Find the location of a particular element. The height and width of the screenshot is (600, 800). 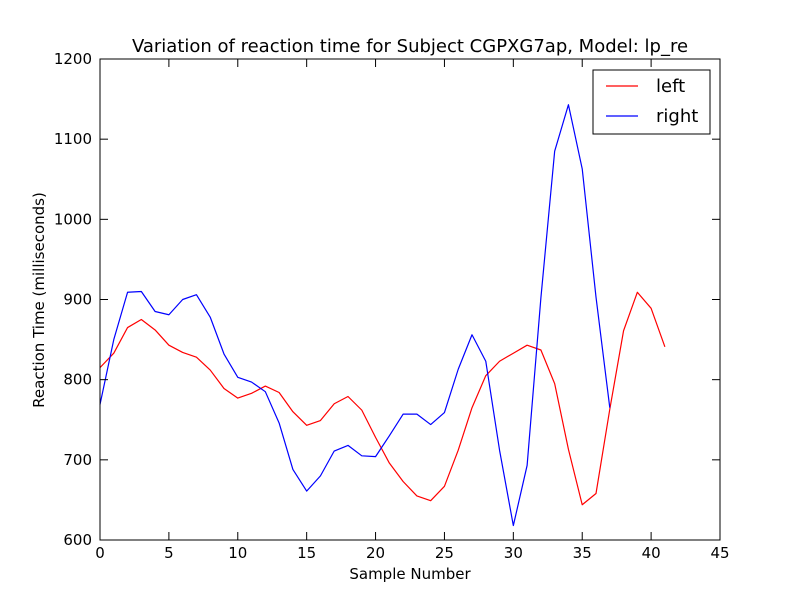

legend-right-label: right is located at coordinates (677, 116).